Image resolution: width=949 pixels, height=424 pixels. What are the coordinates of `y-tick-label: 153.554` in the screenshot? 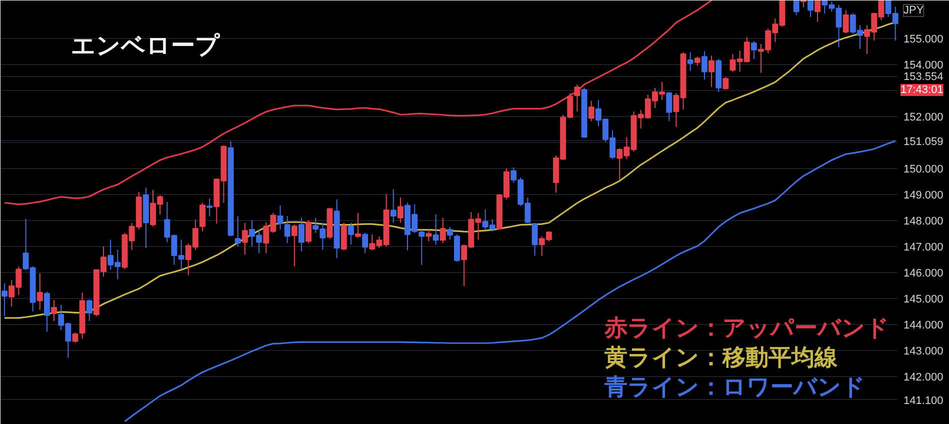 It's located at (924, 77).